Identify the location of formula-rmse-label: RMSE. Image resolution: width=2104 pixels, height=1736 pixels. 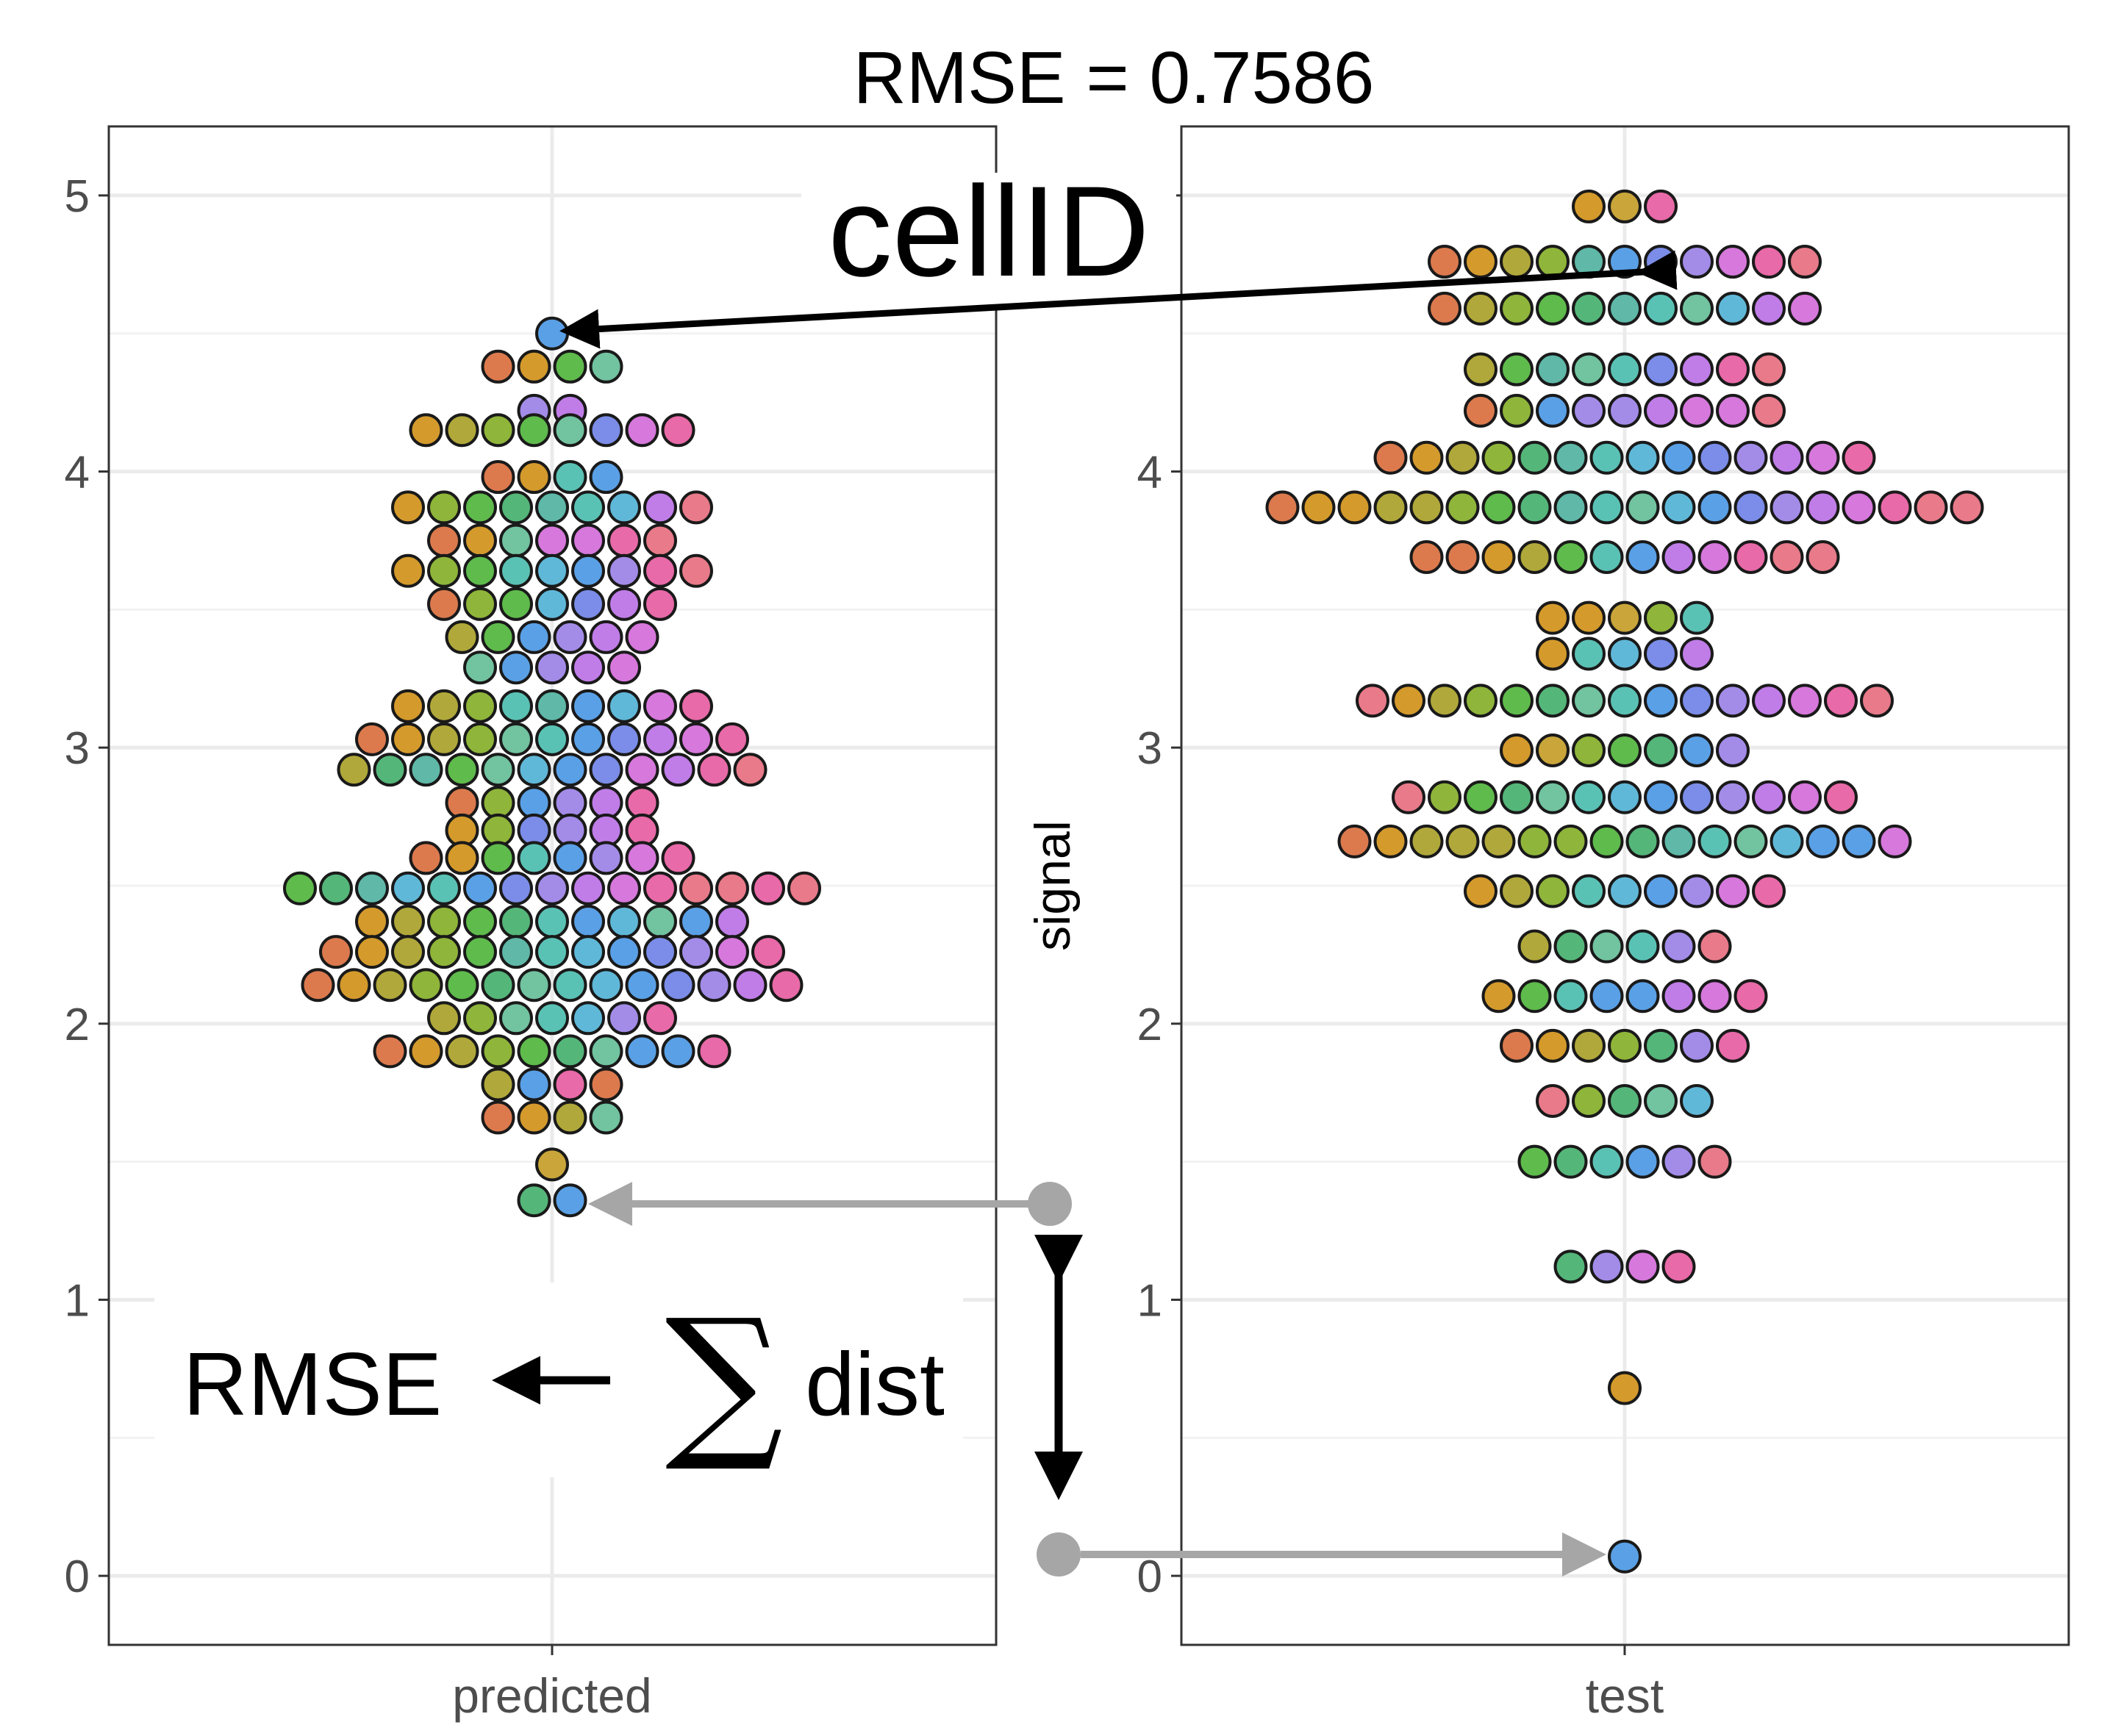
(312, 1384).